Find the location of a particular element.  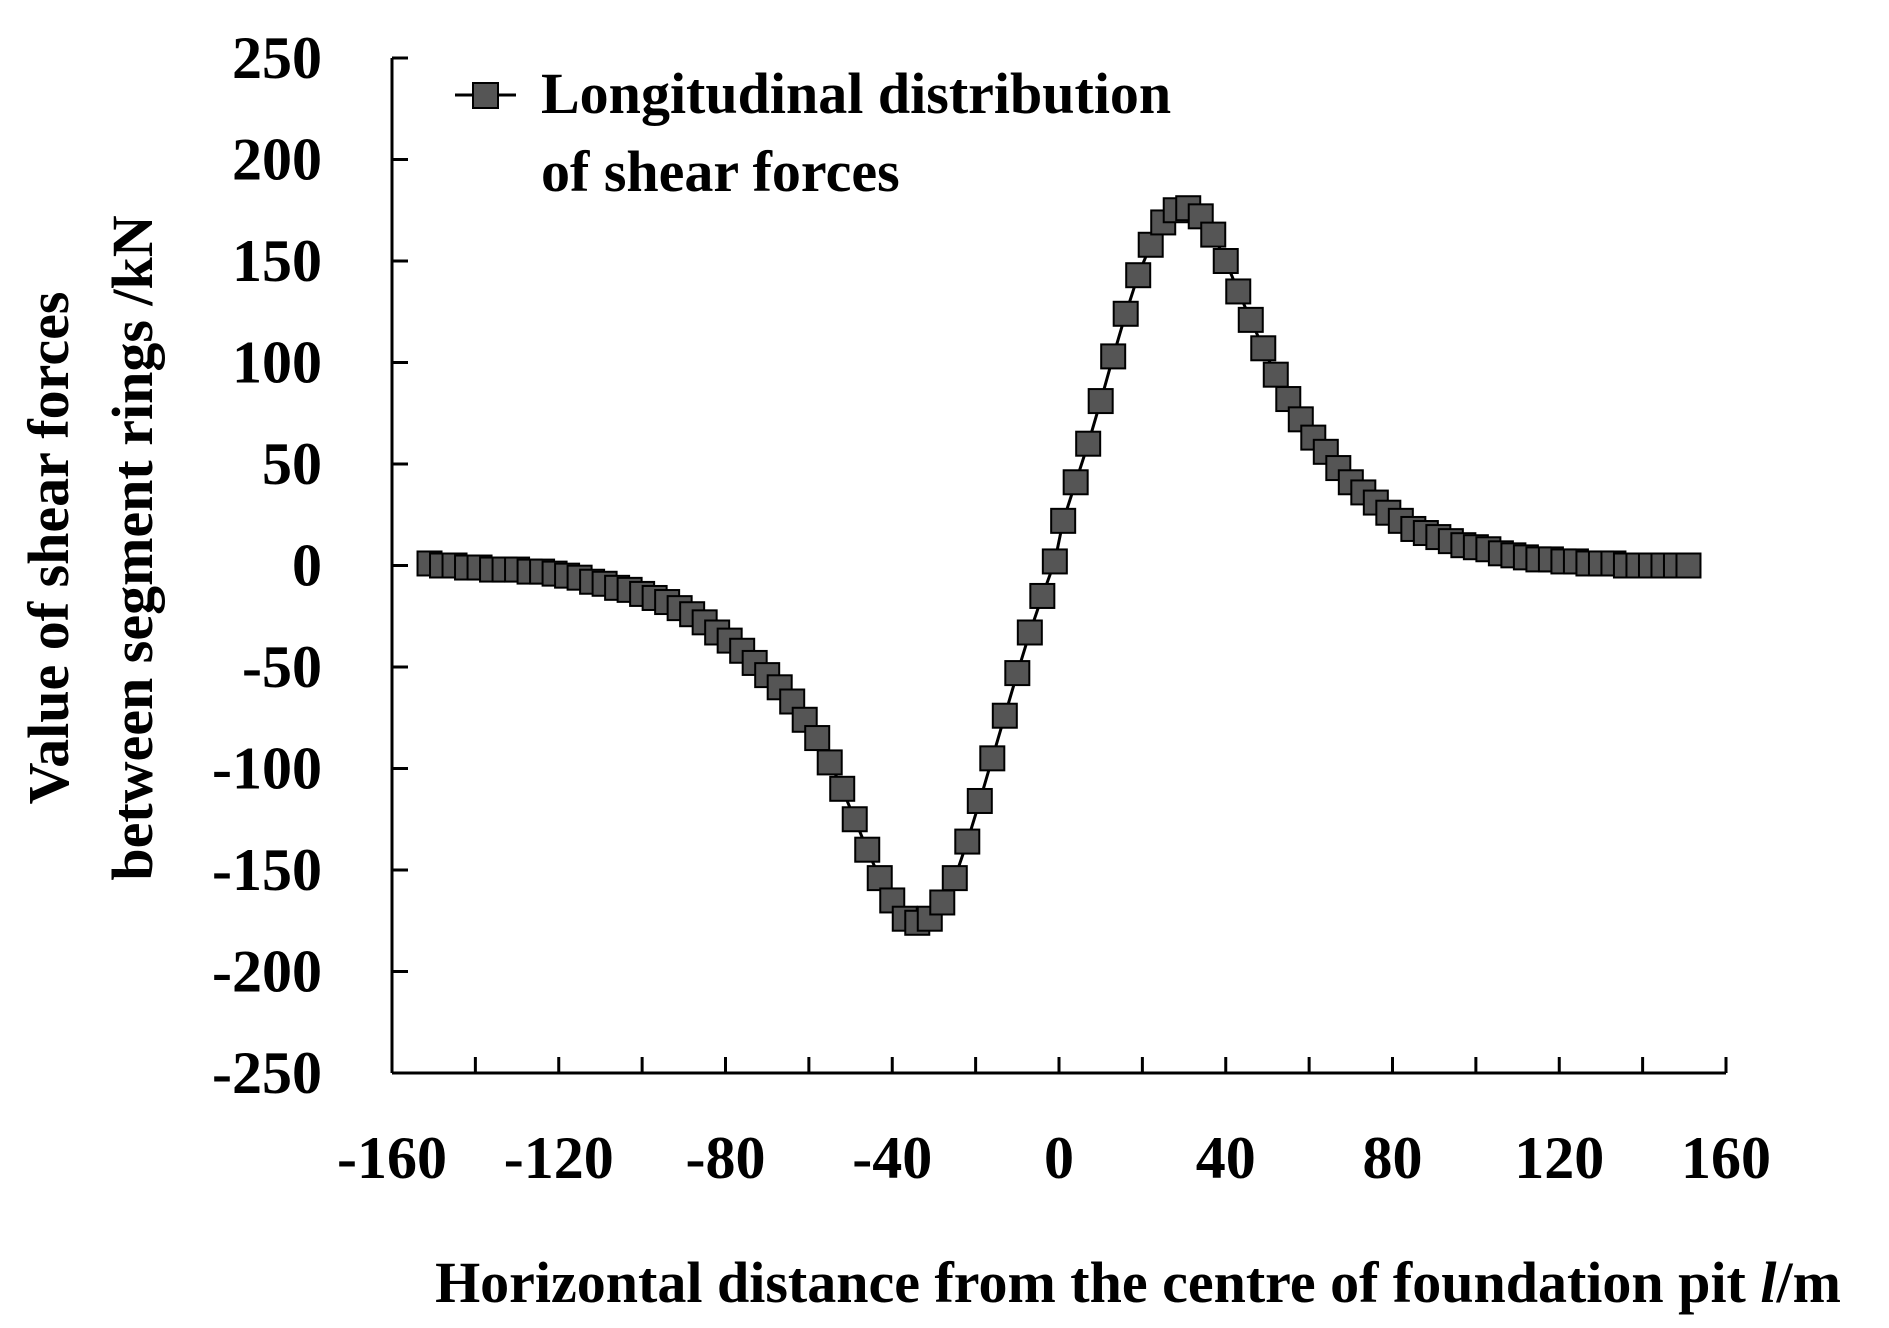

y-tick-label: -150 is located at coordinates (267, 870).